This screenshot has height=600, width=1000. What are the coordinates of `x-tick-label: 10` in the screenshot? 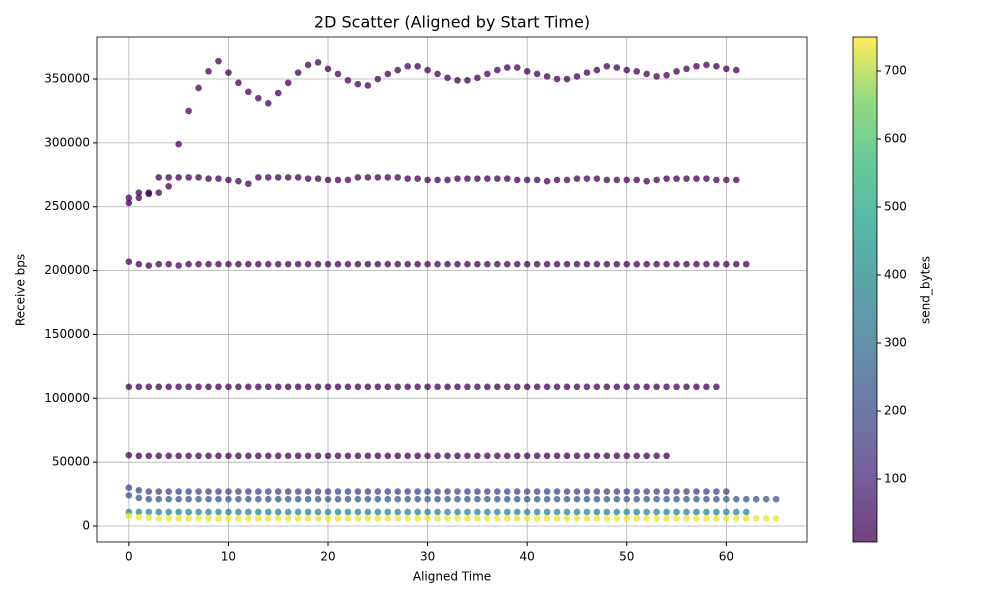 It's located at (228, 557).